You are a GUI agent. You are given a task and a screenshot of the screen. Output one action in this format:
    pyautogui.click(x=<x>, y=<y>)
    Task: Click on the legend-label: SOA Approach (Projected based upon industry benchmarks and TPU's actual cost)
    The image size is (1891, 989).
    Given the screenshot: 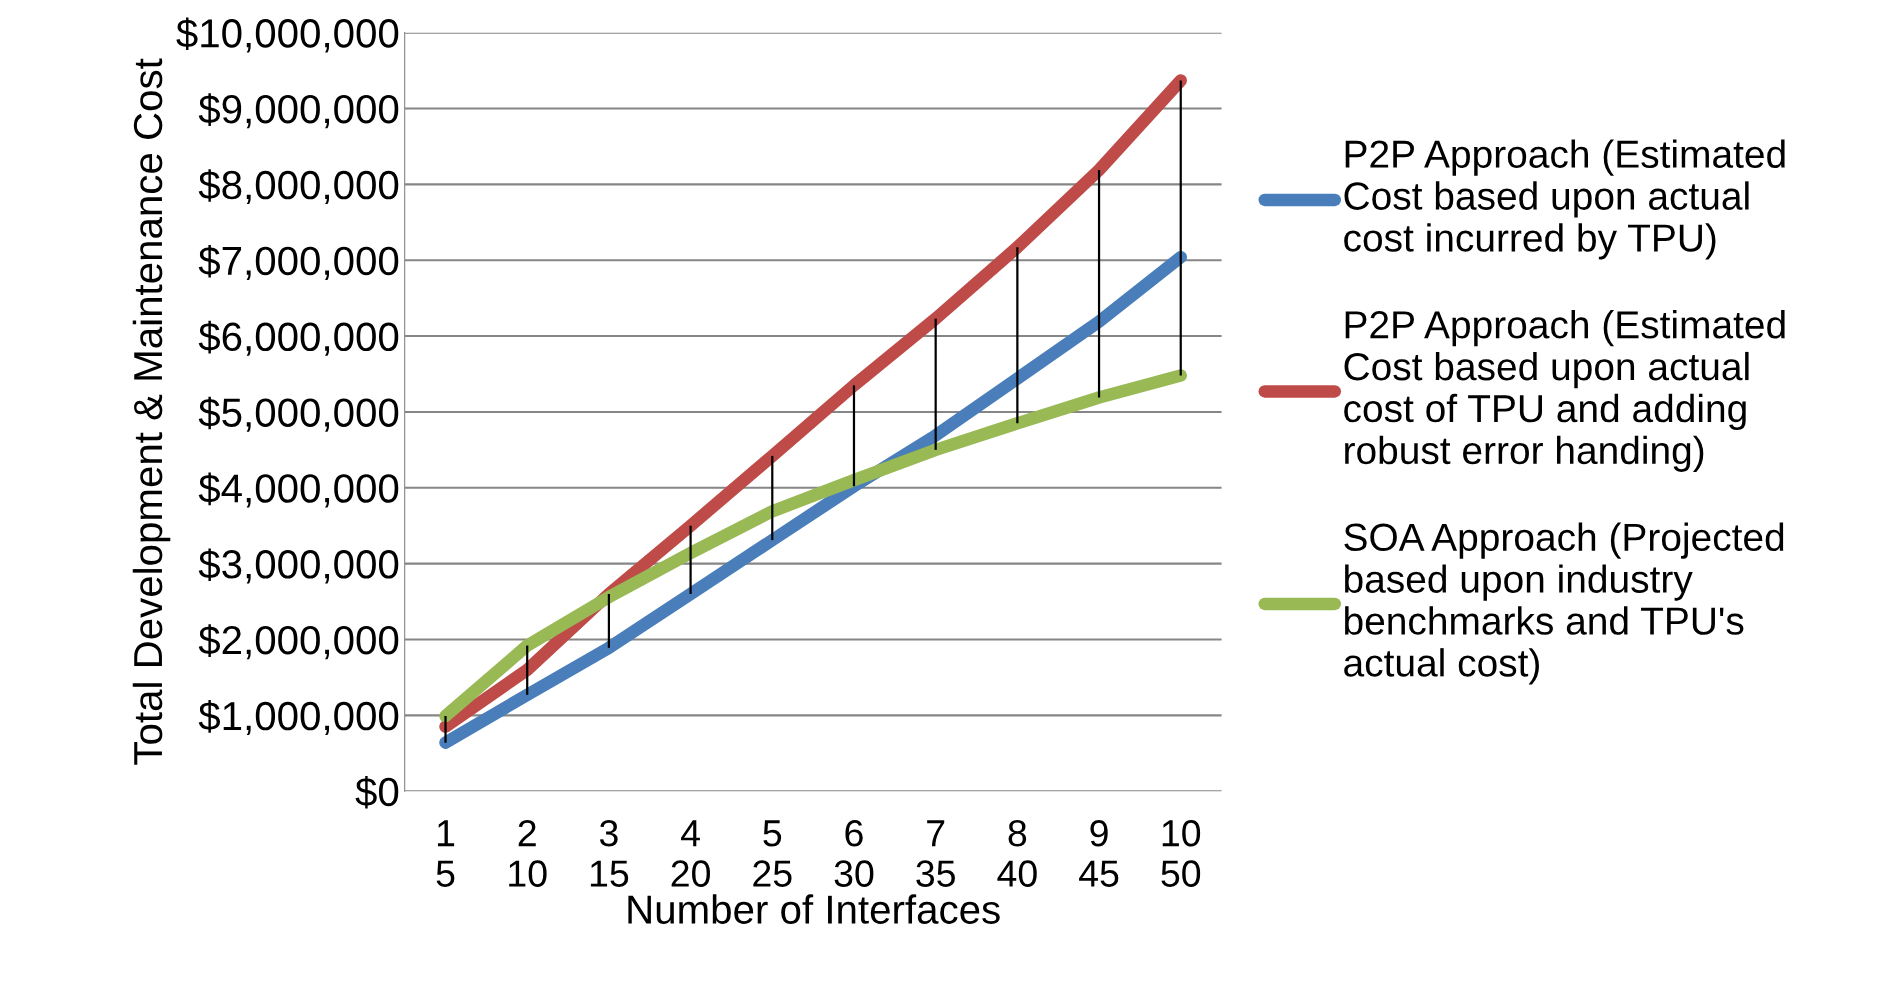 What is the action you would take?
    pyautogui.click(x=1564, y=603)
    